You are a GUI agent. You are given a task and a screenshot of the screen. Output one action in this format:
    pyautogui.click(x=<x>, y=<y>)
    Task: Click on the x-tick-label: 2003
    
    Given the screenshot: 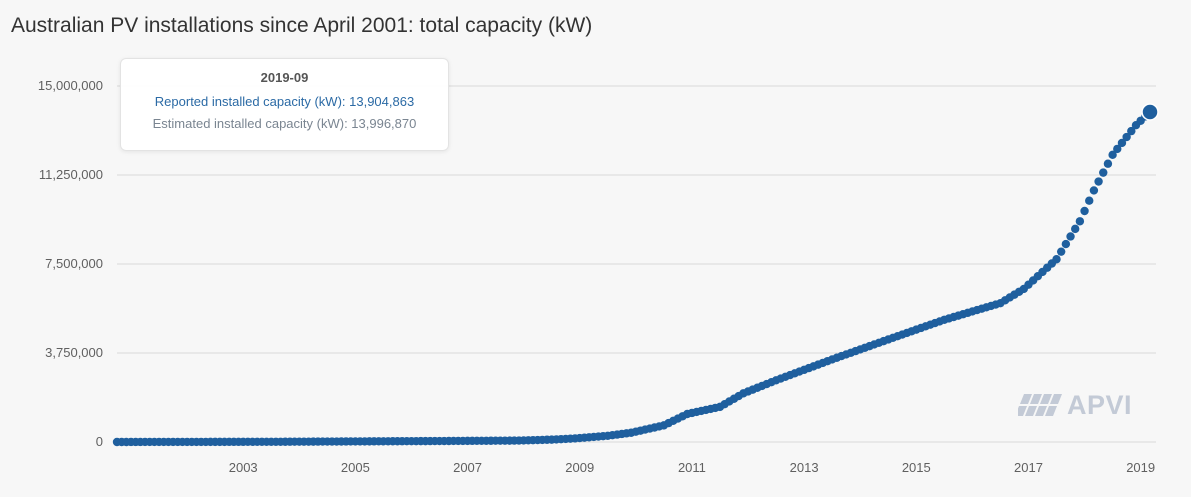 What is the action you would take?
    pyautogui.click(x=243, y=467)
    